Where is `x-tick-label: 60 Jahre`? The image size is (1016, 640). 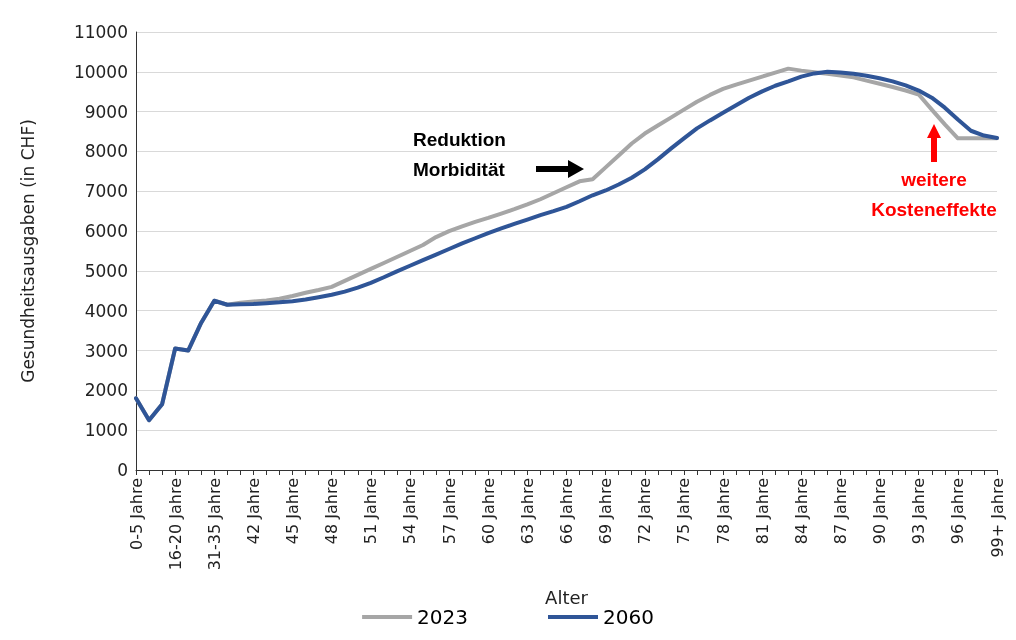 x-tick-label: 60 Jahre is located at coordinates (488, 511).